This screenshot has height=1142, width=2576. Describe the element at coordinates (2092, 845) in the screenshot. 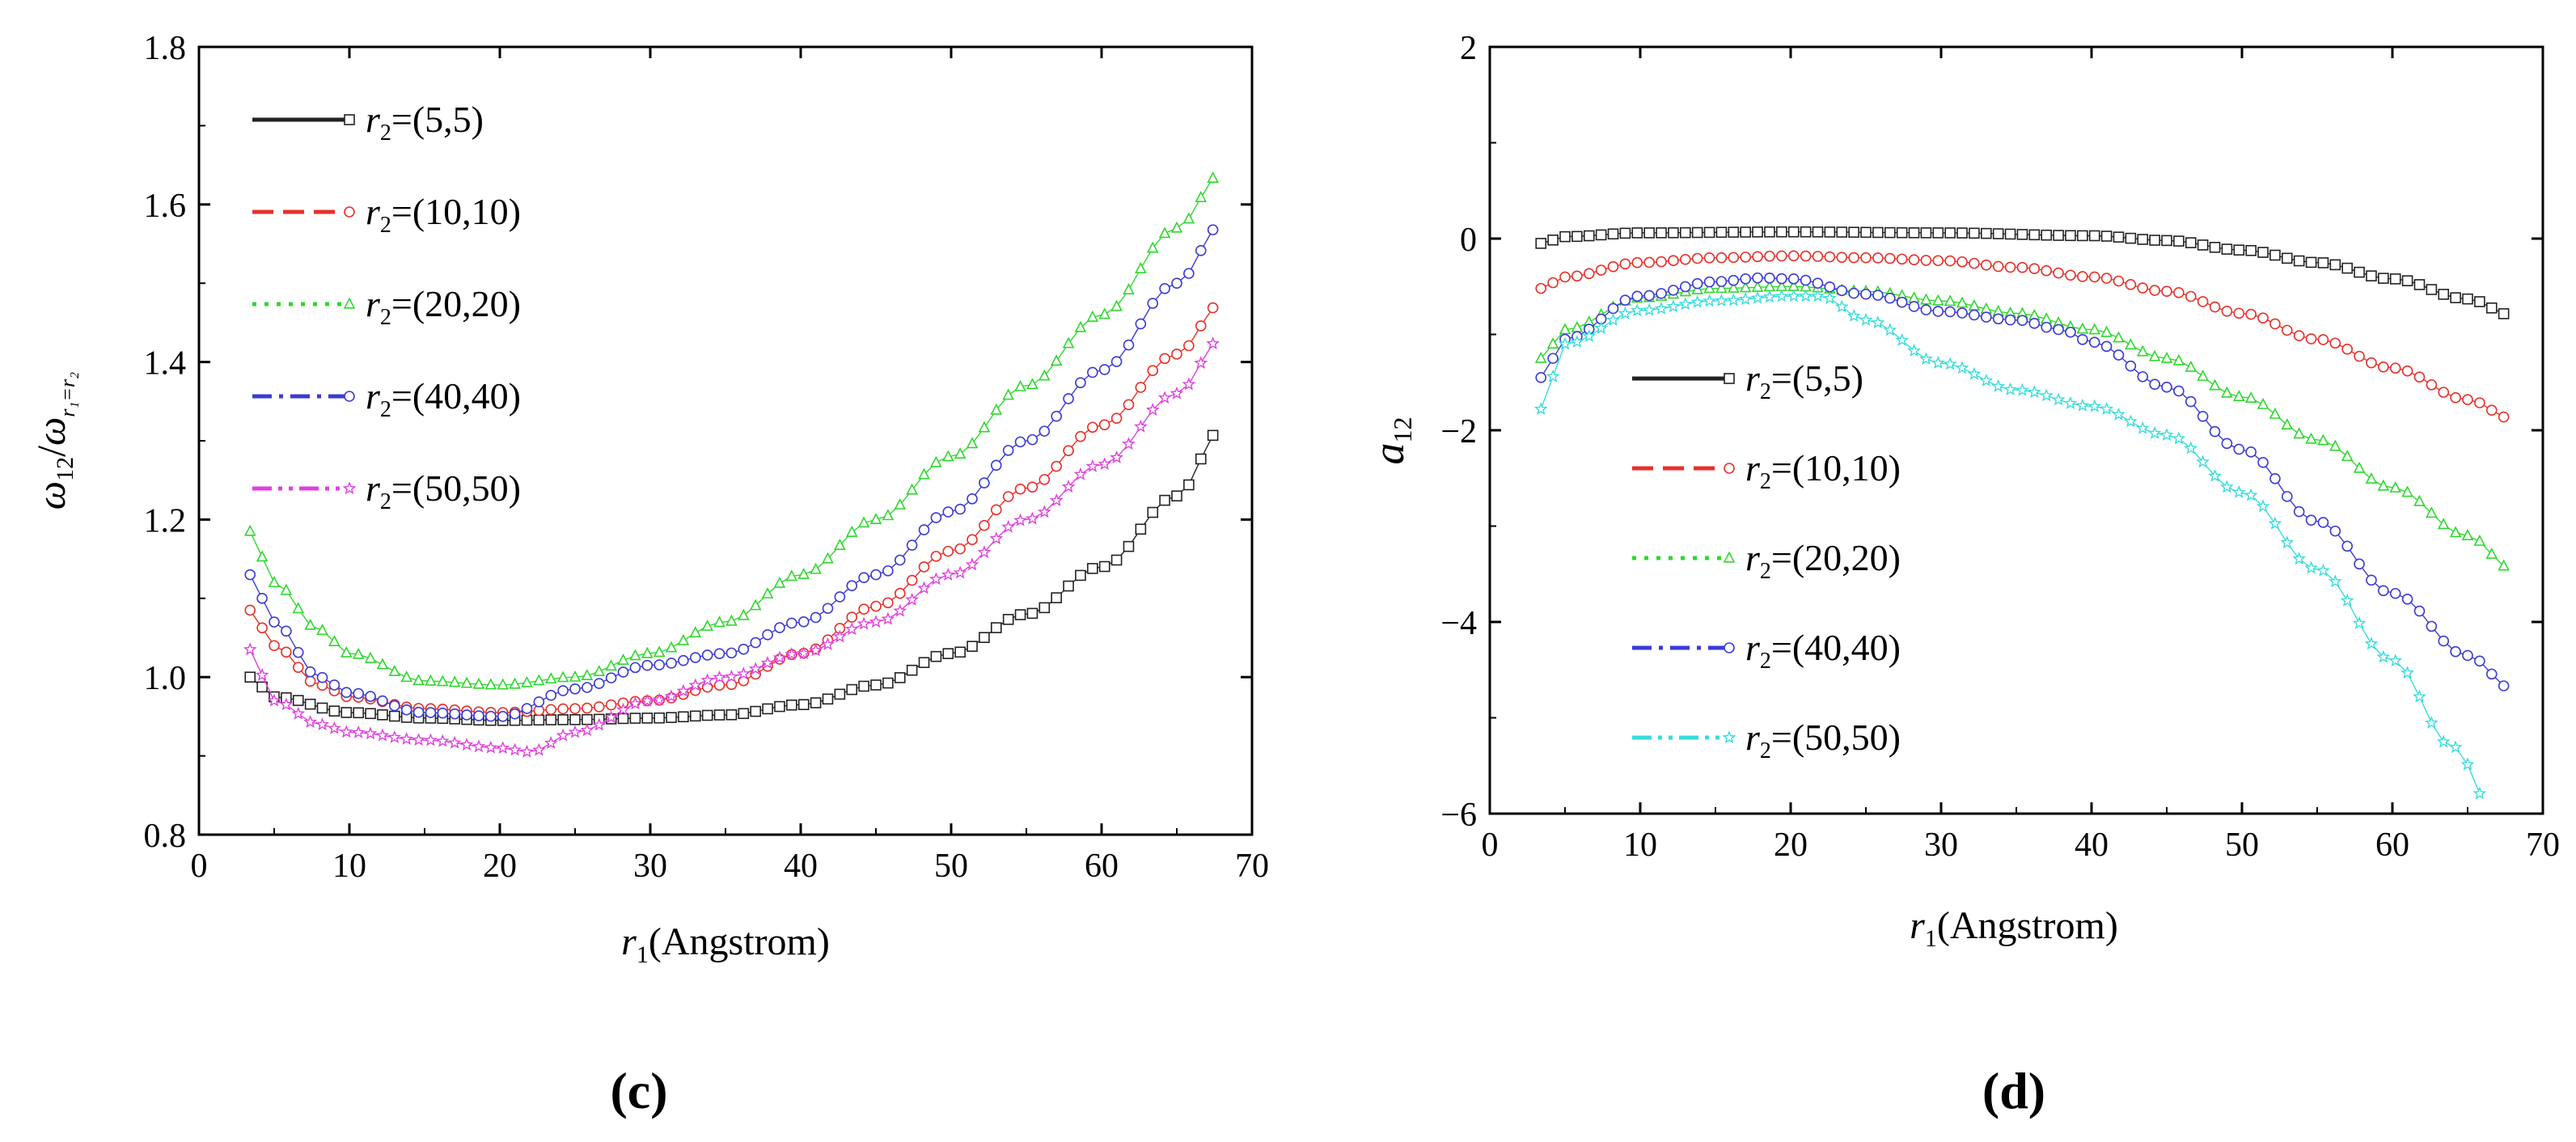

I see `x-tick-label: 40` at that location.